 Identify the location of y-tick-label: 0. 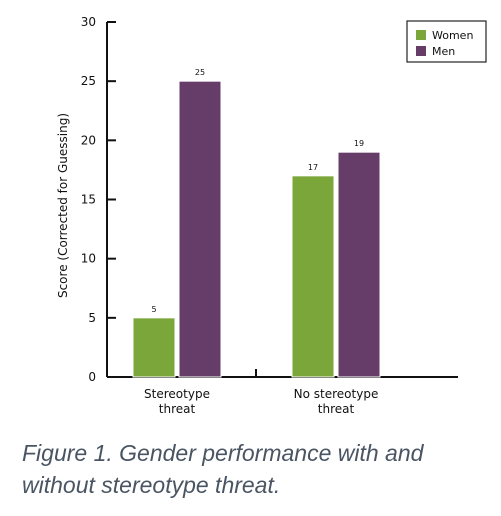
(92, 377).